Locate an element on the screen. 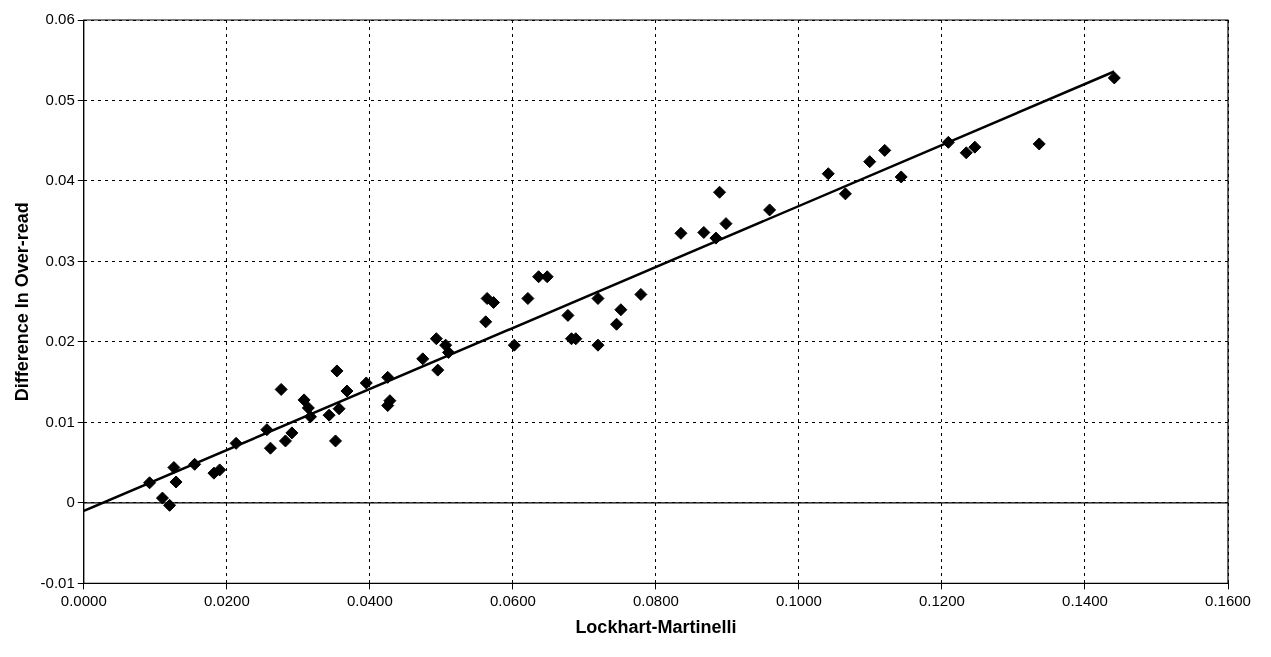  x-tick-label: 0.0800 is located at coordinates (655, 600).